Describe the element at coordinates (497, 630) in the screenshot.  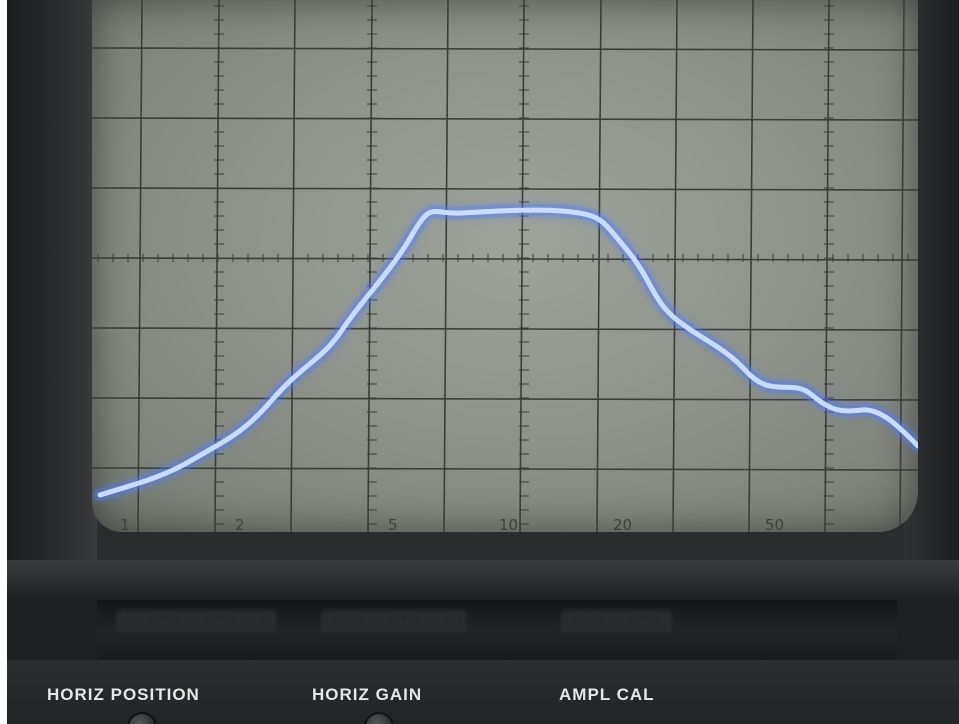
I see `blurred-label-strip` at that location.